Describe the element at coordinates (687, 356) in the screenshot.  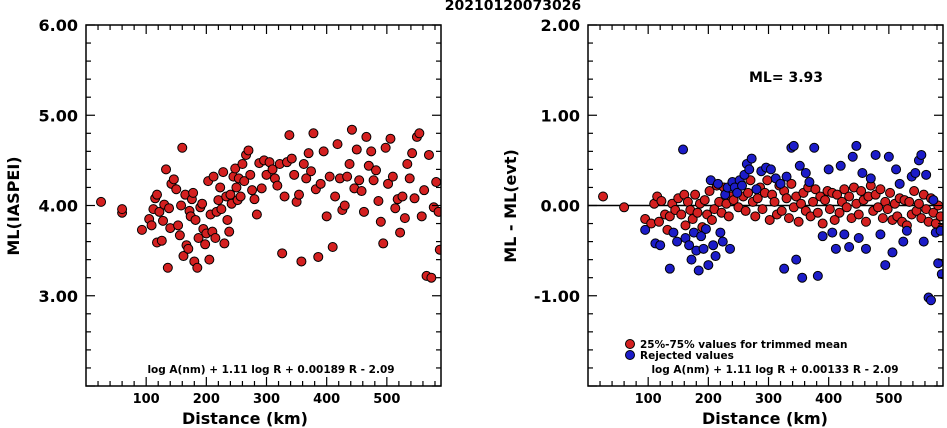
I see `legend-rejected-label: Rejected values` at that location.